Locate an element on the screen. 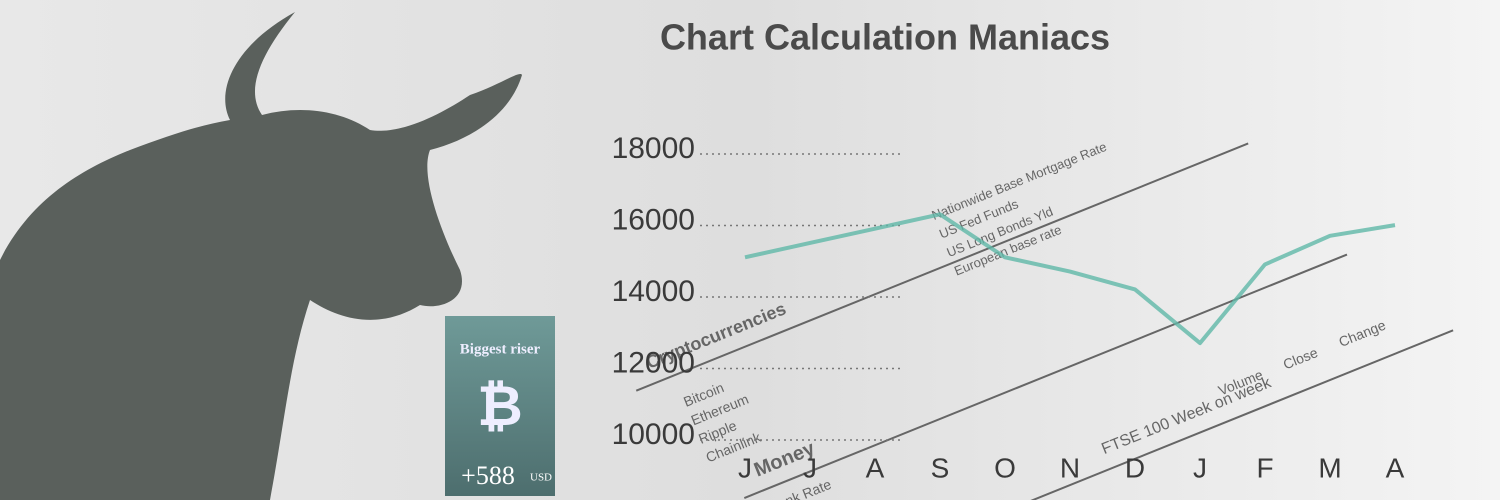 The image size is (1500, 500). x-tick-label: N is located at coordinates (1070, 467).